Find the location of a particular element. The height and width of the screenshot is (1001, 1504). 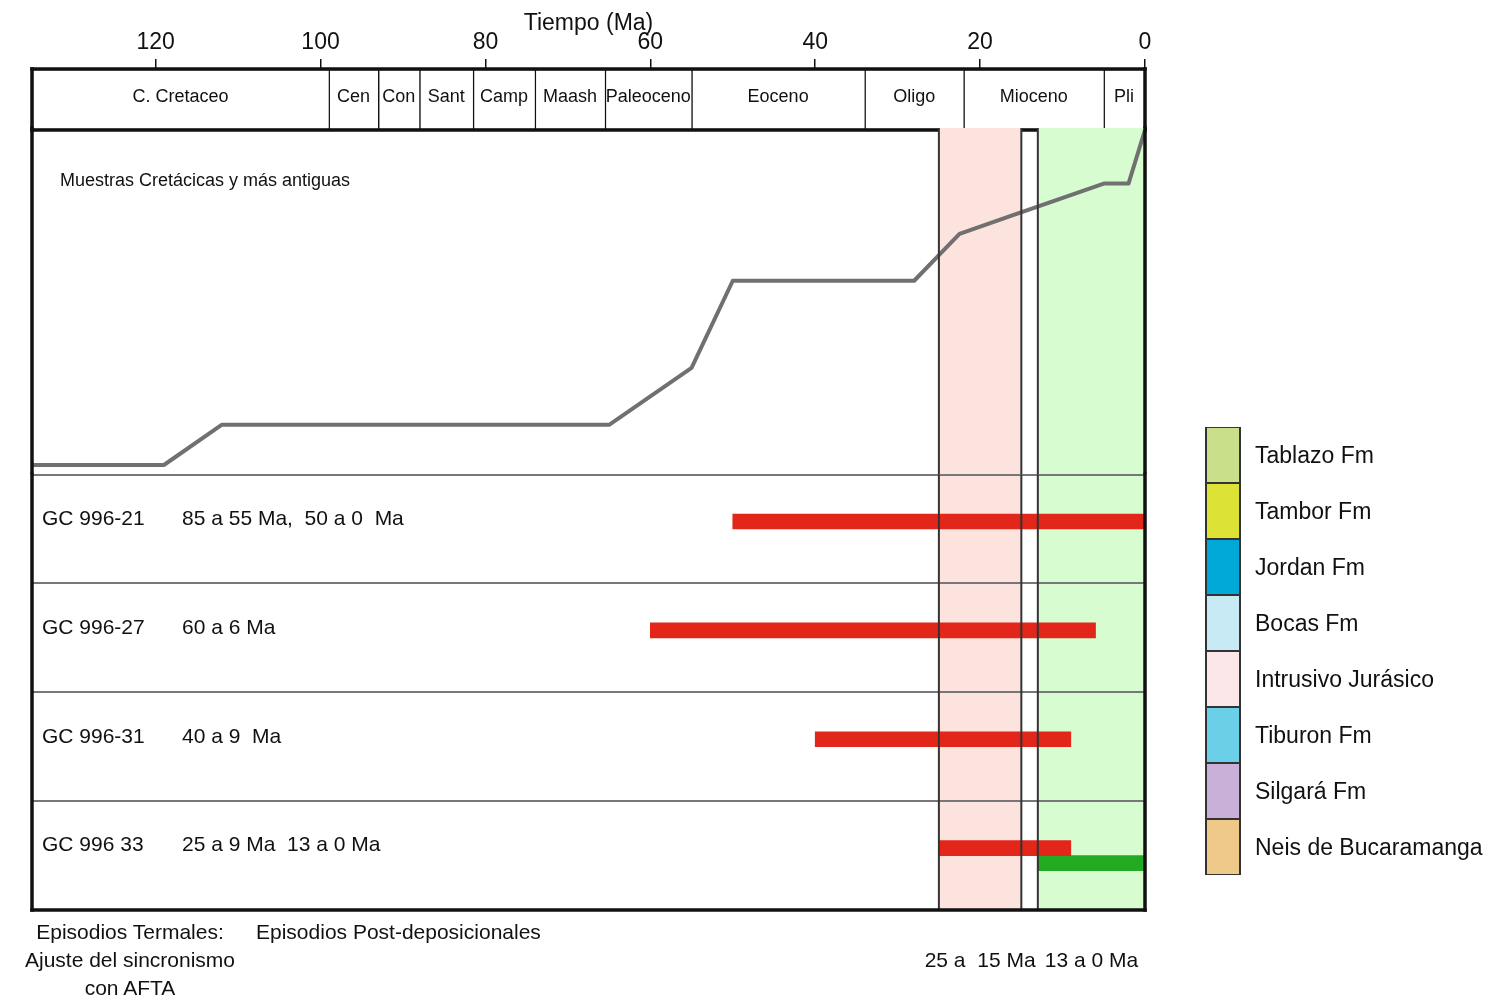

x-tick-label: 80 is located at coordinates (485, 40).